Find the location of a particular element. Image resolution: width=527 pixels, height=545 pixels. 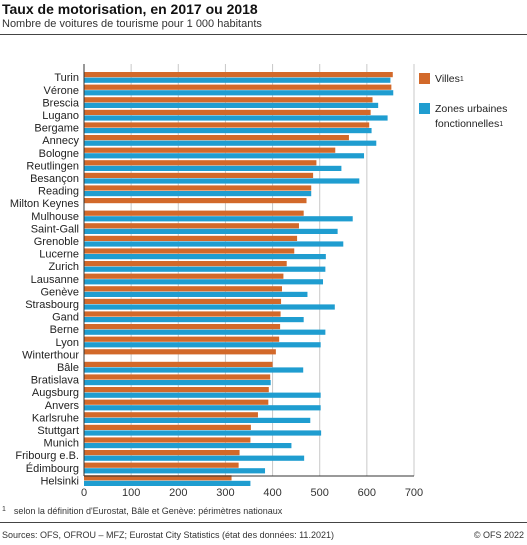

category-label-25: Augsburg is located at coordinates (55, 393).